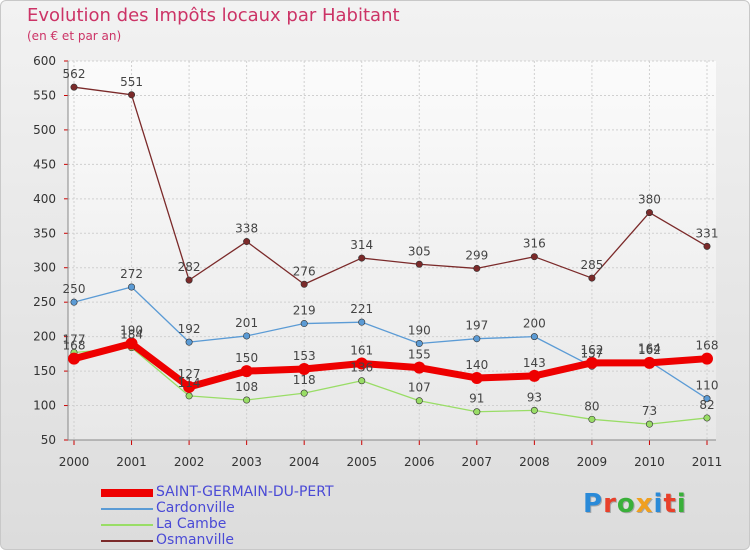  What do you see at coordinates (44, 268) in the screenshot?
I see `y-tick-label: 300` at bounding box center [44, 268].